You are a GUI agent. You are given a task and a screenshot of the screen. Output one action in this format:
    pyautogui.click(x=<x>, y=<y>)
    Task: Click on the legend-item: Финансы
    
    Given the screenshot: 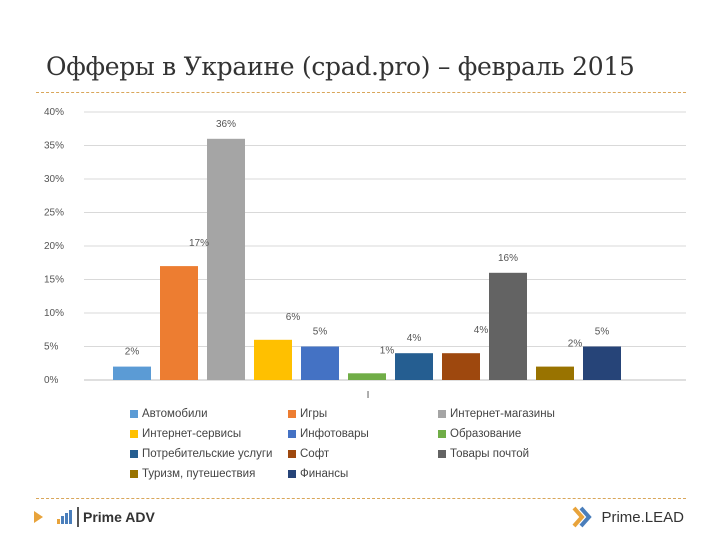 What is the action you would take?
    pyautogui.click(x=363, y=474)
    